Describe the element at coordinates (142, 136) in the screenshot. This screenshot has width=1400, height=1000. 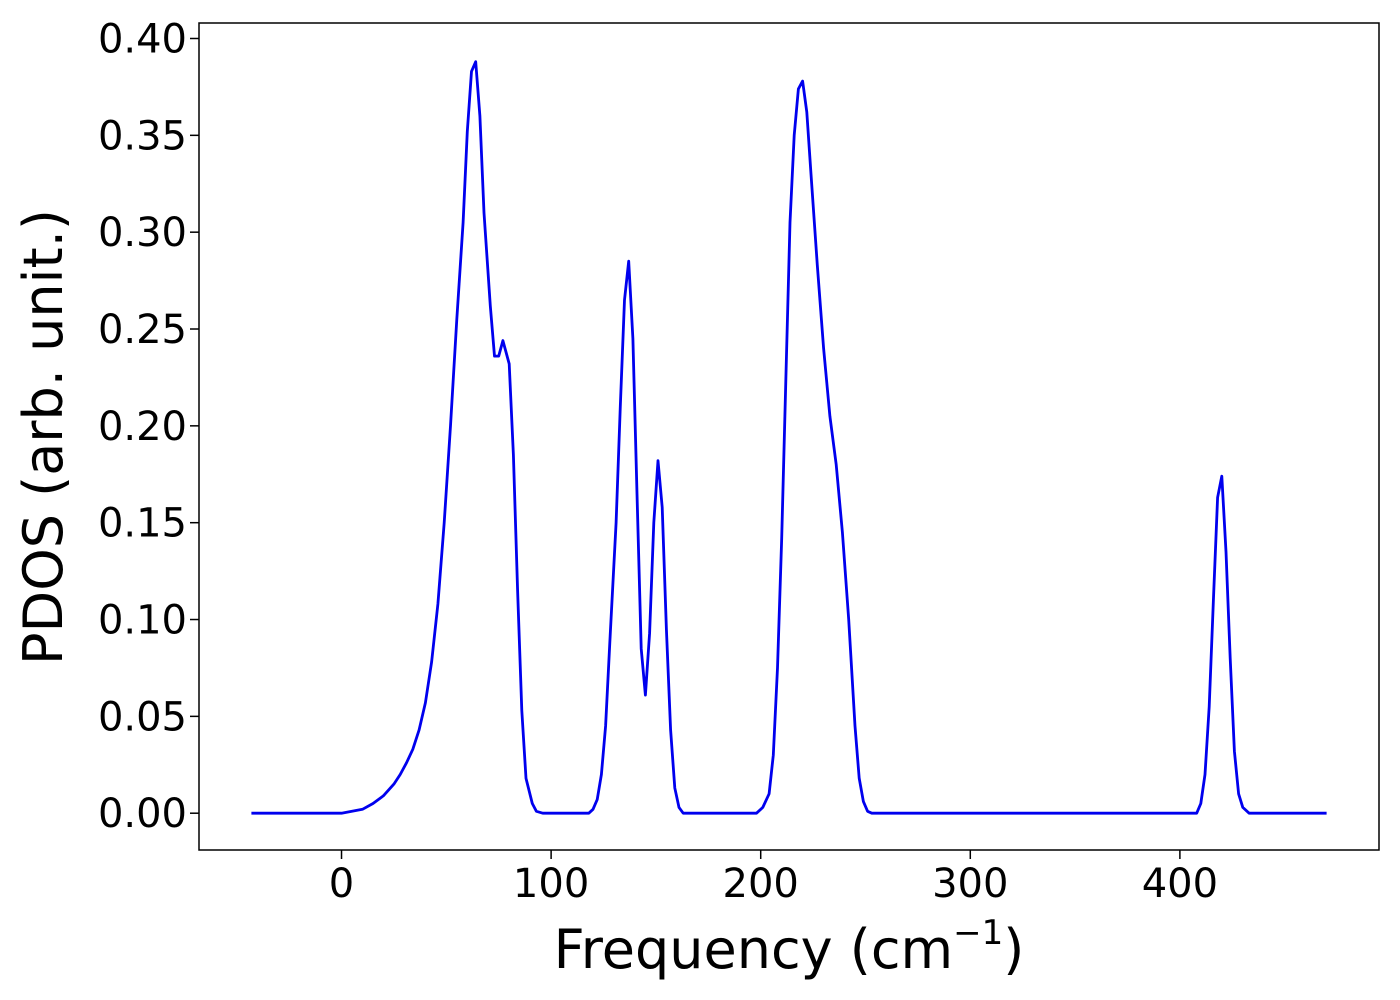
I see `y-tick-label: 0.35` at that location.